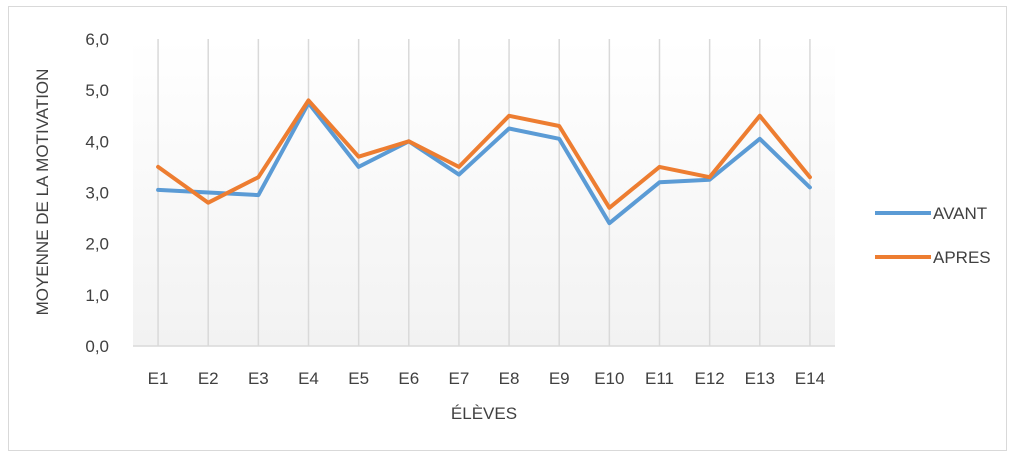 This screenshot has height=457, width=1015. What do you see at coordinates (408, 378) in the screenshot?
I see `x-tick-label: E6` at bounding box center [408, 378].